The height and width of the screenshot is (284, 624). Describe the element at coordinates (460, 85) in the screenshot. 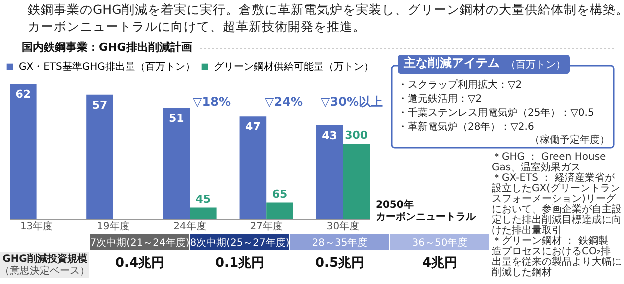

I see `text: ・スクラップ利用拡大：▽2` at that location.